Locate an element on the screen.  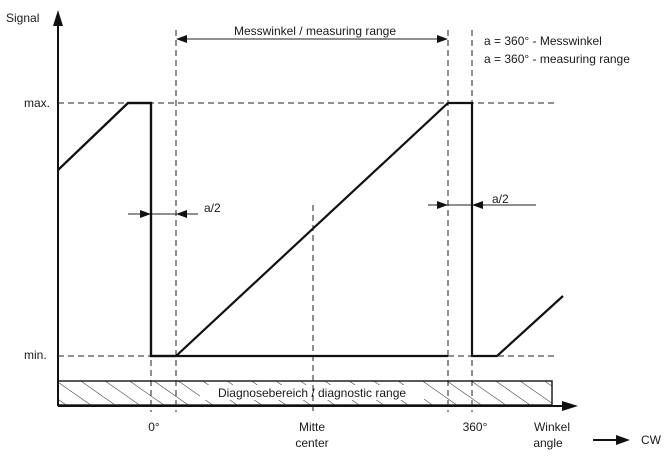
measuring-range-label: Messwinkel / measuring range is located at coordinates (315, 31).